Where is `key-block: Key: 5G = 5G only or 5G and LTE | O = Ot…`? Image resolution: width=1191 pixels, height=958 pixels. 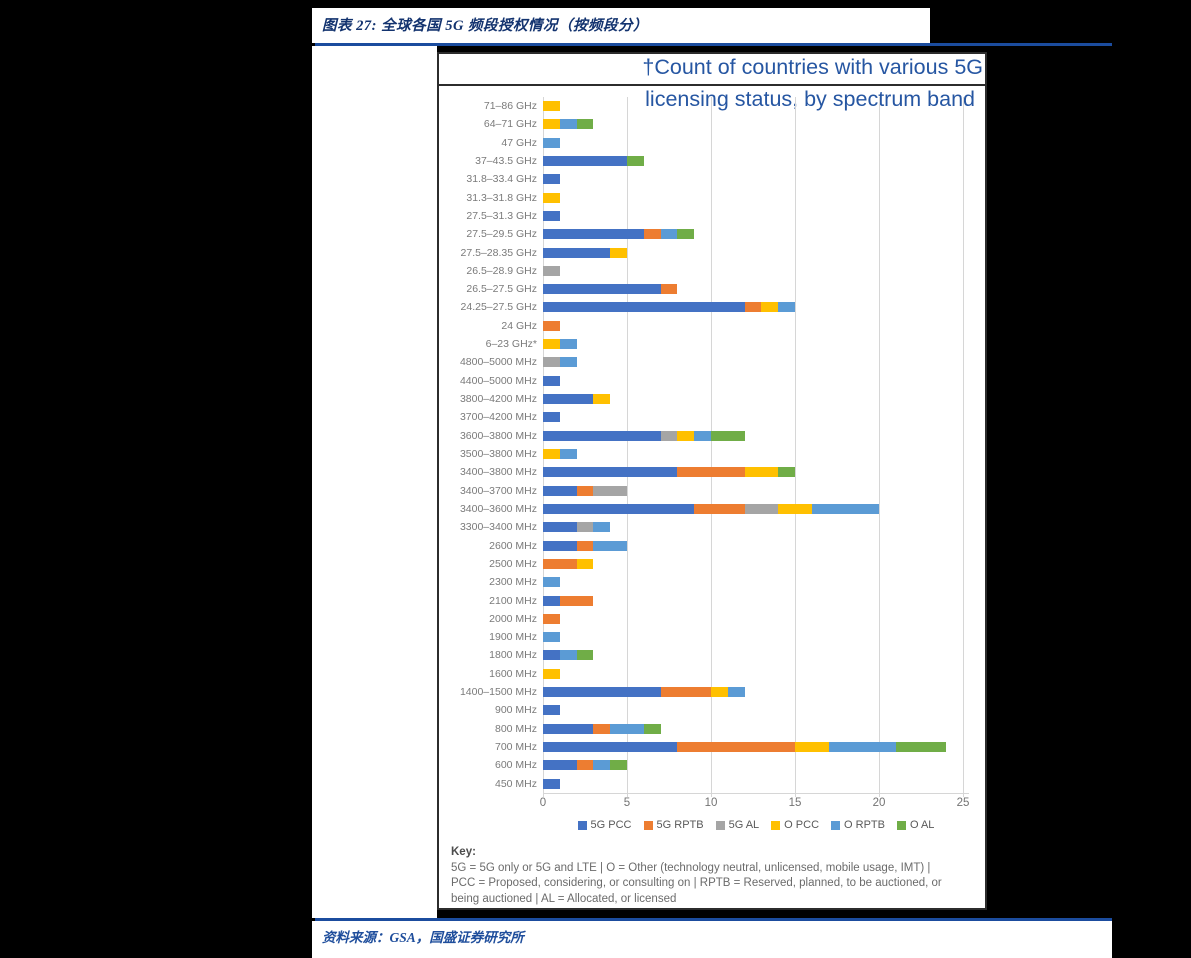
key-block: Key: 5G = 5G only or 5G and LTE | O = Ot… is located at coordinates (697, 876).